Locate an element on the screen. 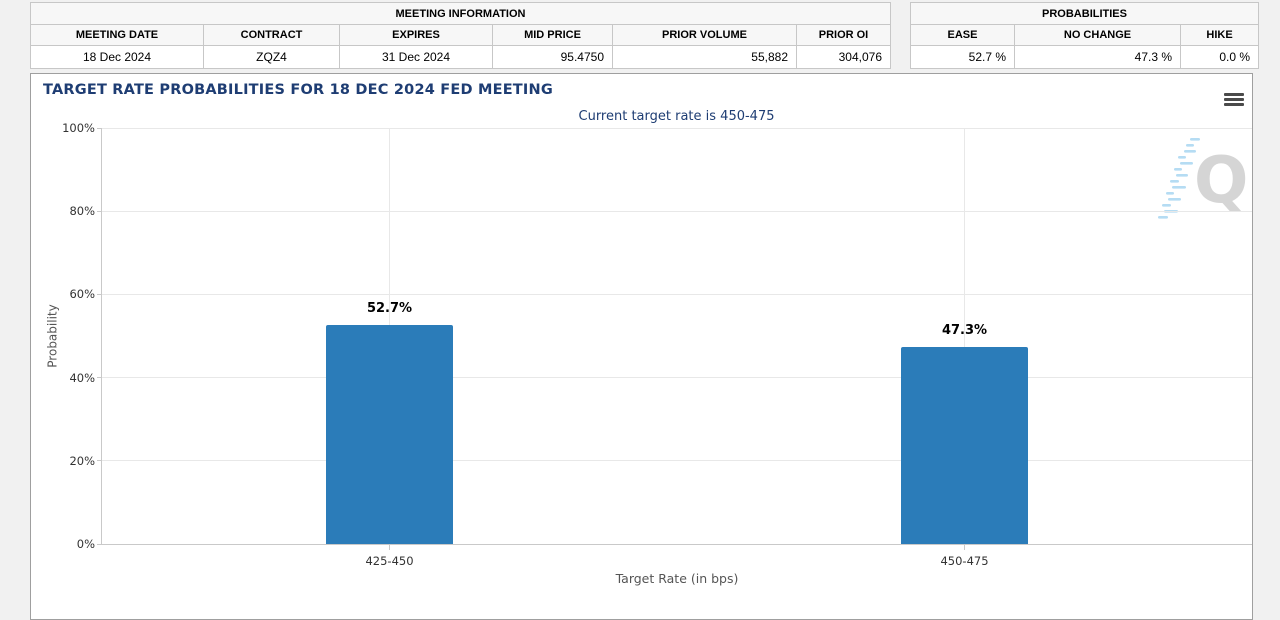 The height and width of the screenshot is (620, 1280). probabilities-header-row: EASE NO CHANGE HIKE is located at coordinates (1085, 35).